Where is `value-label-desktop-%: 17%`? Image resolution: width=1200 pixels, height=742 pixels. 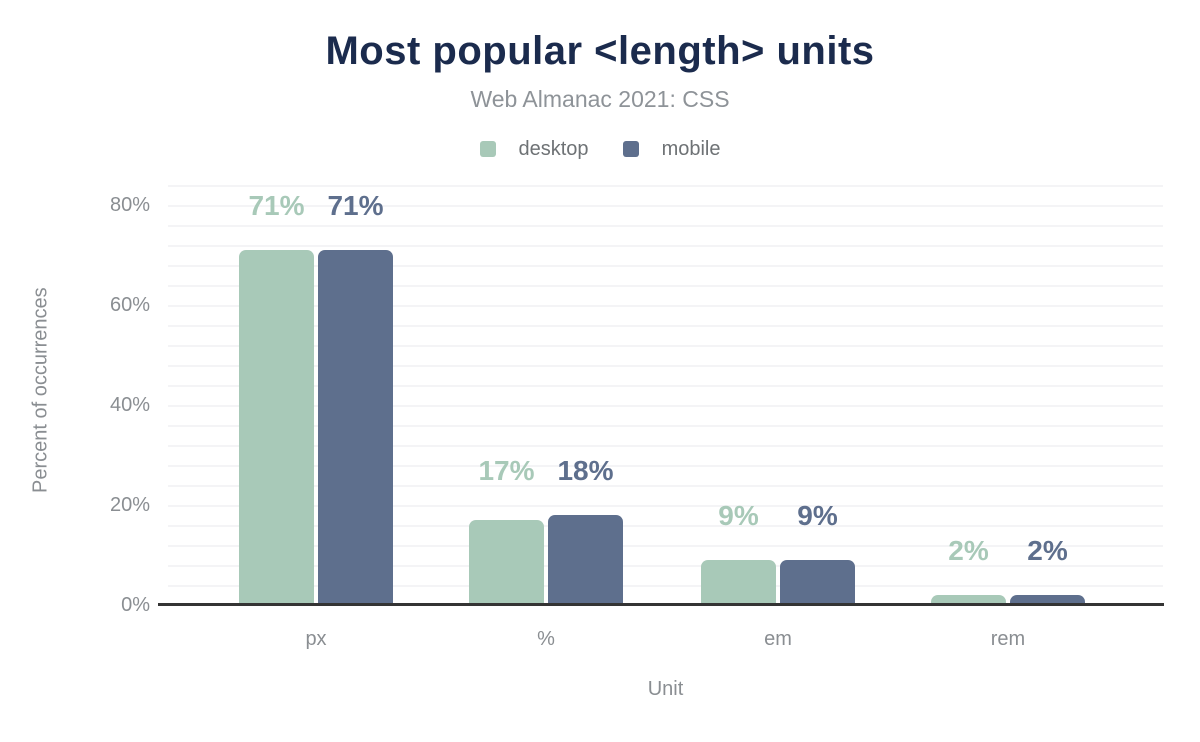
value-label-desktop-%: 17% is located at coordinates (506, 470).